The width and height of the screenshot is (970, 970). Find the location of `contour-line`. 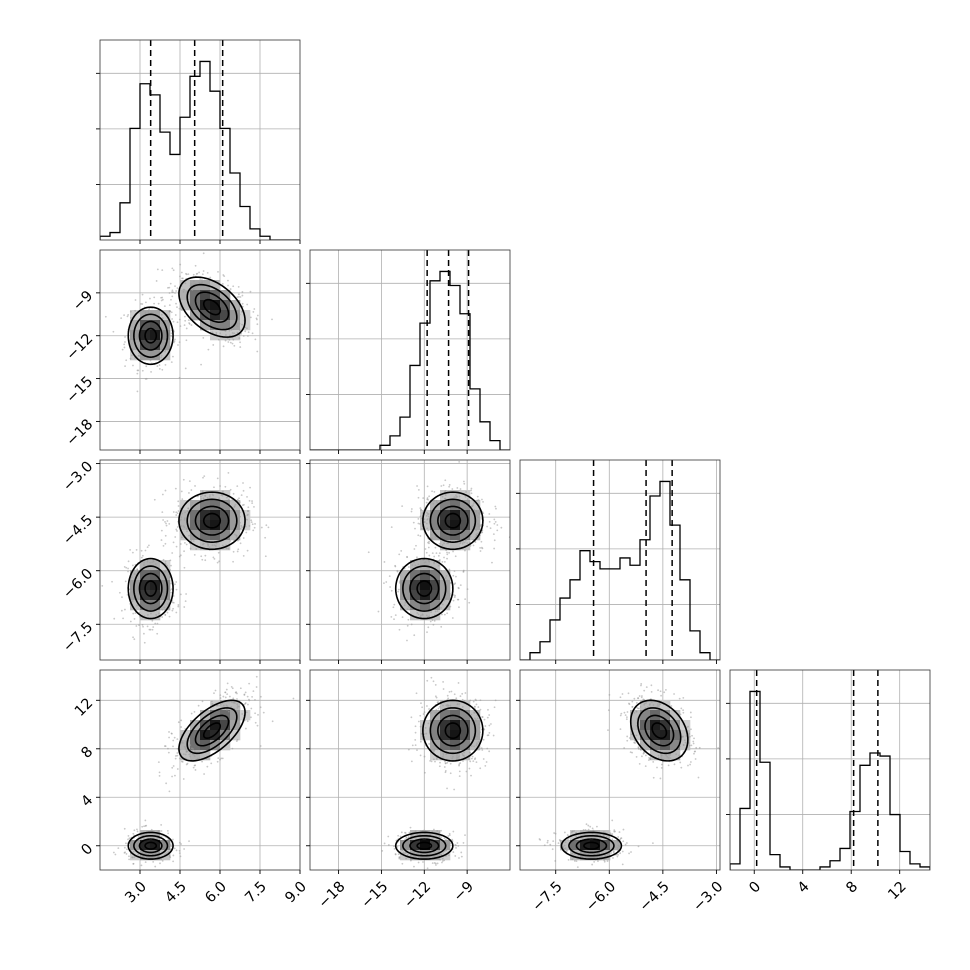

contour-line is located at coordinates (424, 588).